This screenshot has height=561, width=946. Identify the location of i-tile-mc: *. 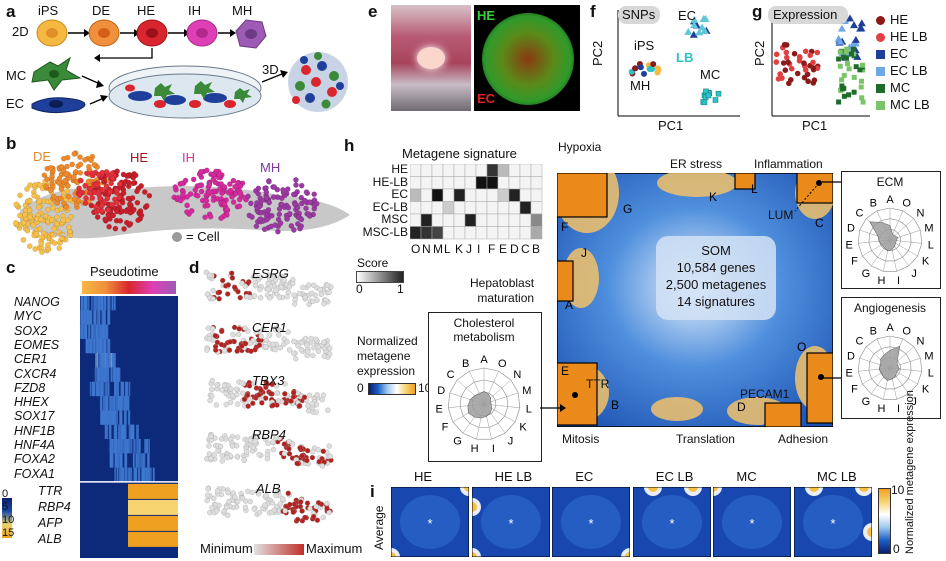
(752, 522).